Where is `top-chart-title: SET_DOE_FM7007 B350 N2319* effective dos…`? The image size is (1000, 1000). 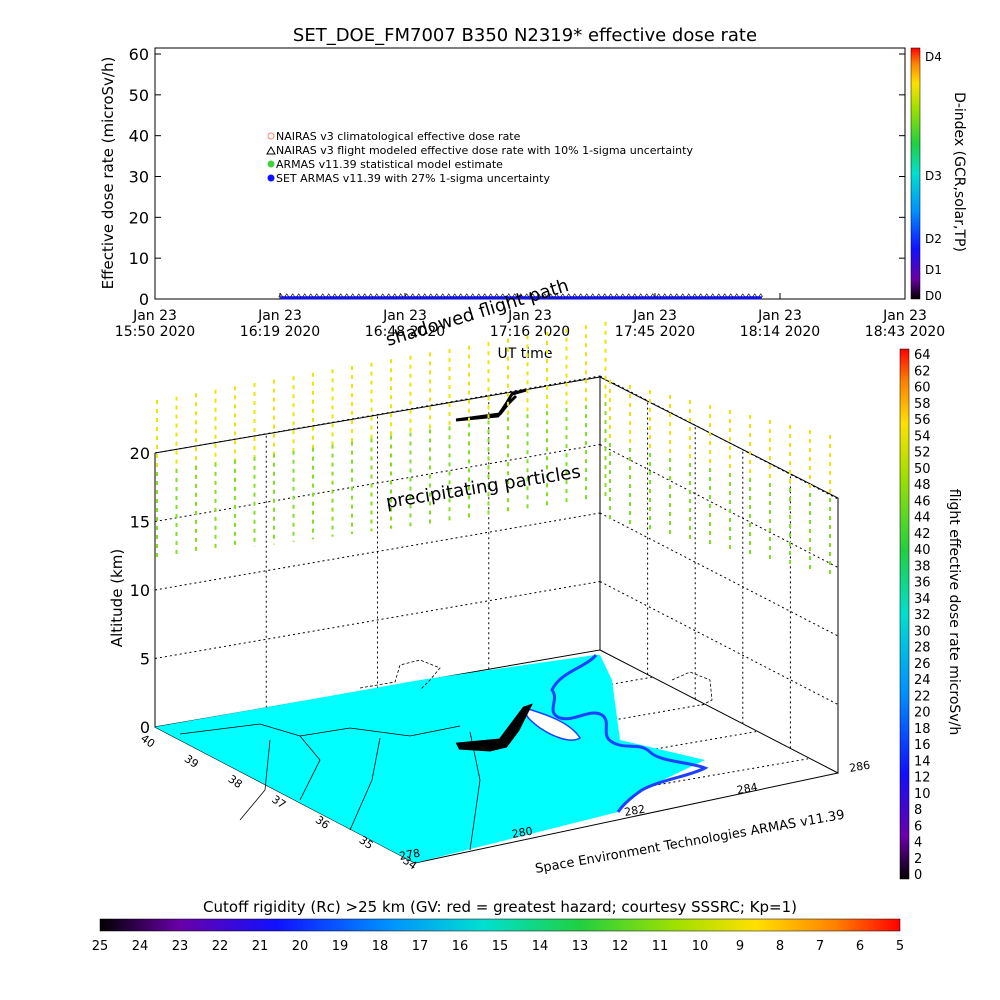 top-chart-title: SET_DOE_FM7007 B350 N2319* effective dos… is located at coordinates (525, 35).